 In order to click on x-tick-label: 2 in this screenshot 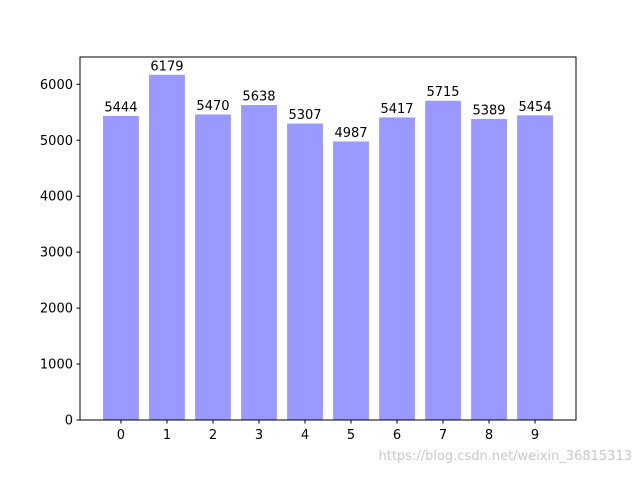, I will do `click(213, 435)`.